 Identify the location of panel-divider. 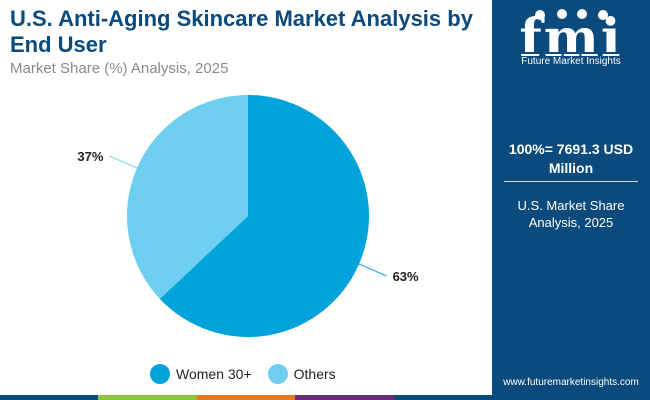
(571, 181).